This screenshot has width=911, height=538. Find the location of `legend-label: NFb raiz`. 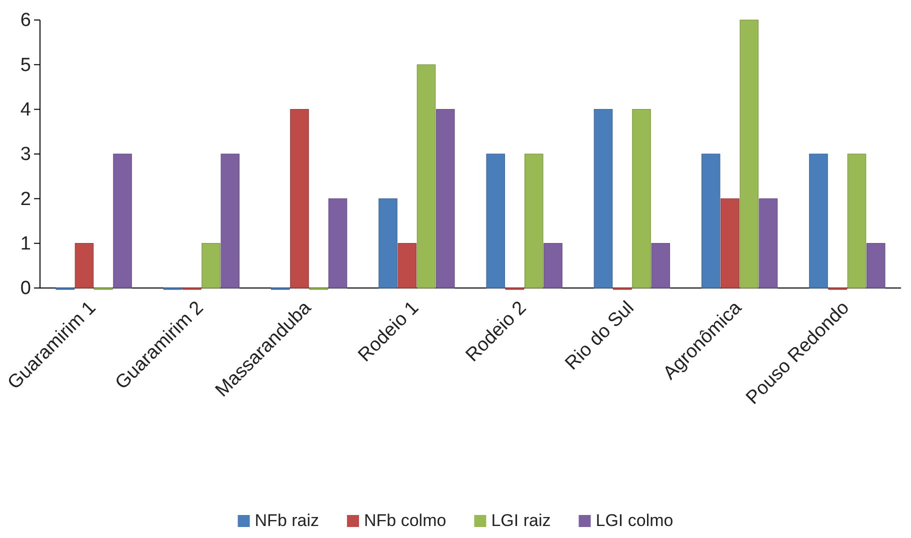

legend-label: NFb raiz is located at coordinates (287, 520).